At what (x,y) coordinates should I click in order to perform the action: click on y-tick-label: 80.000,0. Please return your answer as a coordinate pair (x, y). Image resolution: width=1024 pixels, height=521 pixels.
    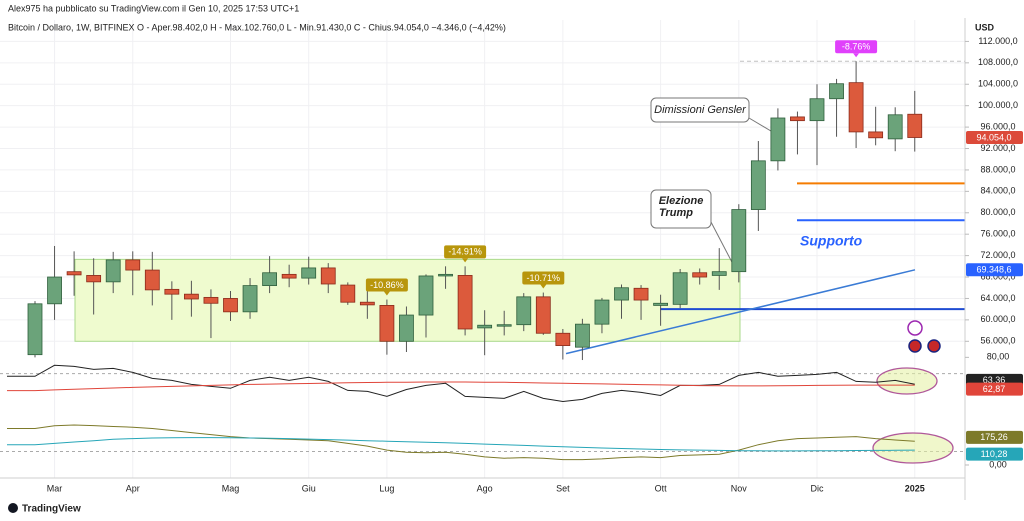
    Looking at the image, I should click on (997, 212).